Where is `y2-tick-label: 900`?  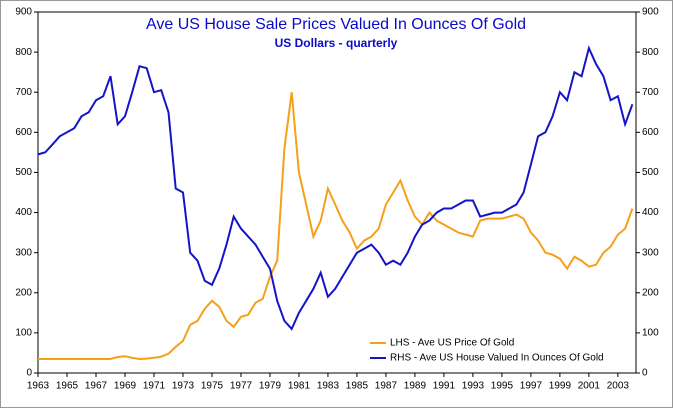
y2-tick-label: 900 is located at coordinates (650, 12).